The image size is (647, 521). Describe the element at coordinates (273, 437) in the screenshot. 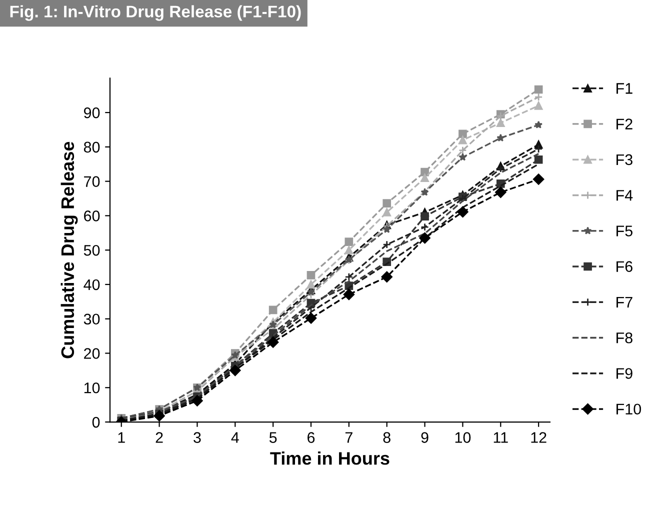

I see `x-tick-label: 5` at that location.